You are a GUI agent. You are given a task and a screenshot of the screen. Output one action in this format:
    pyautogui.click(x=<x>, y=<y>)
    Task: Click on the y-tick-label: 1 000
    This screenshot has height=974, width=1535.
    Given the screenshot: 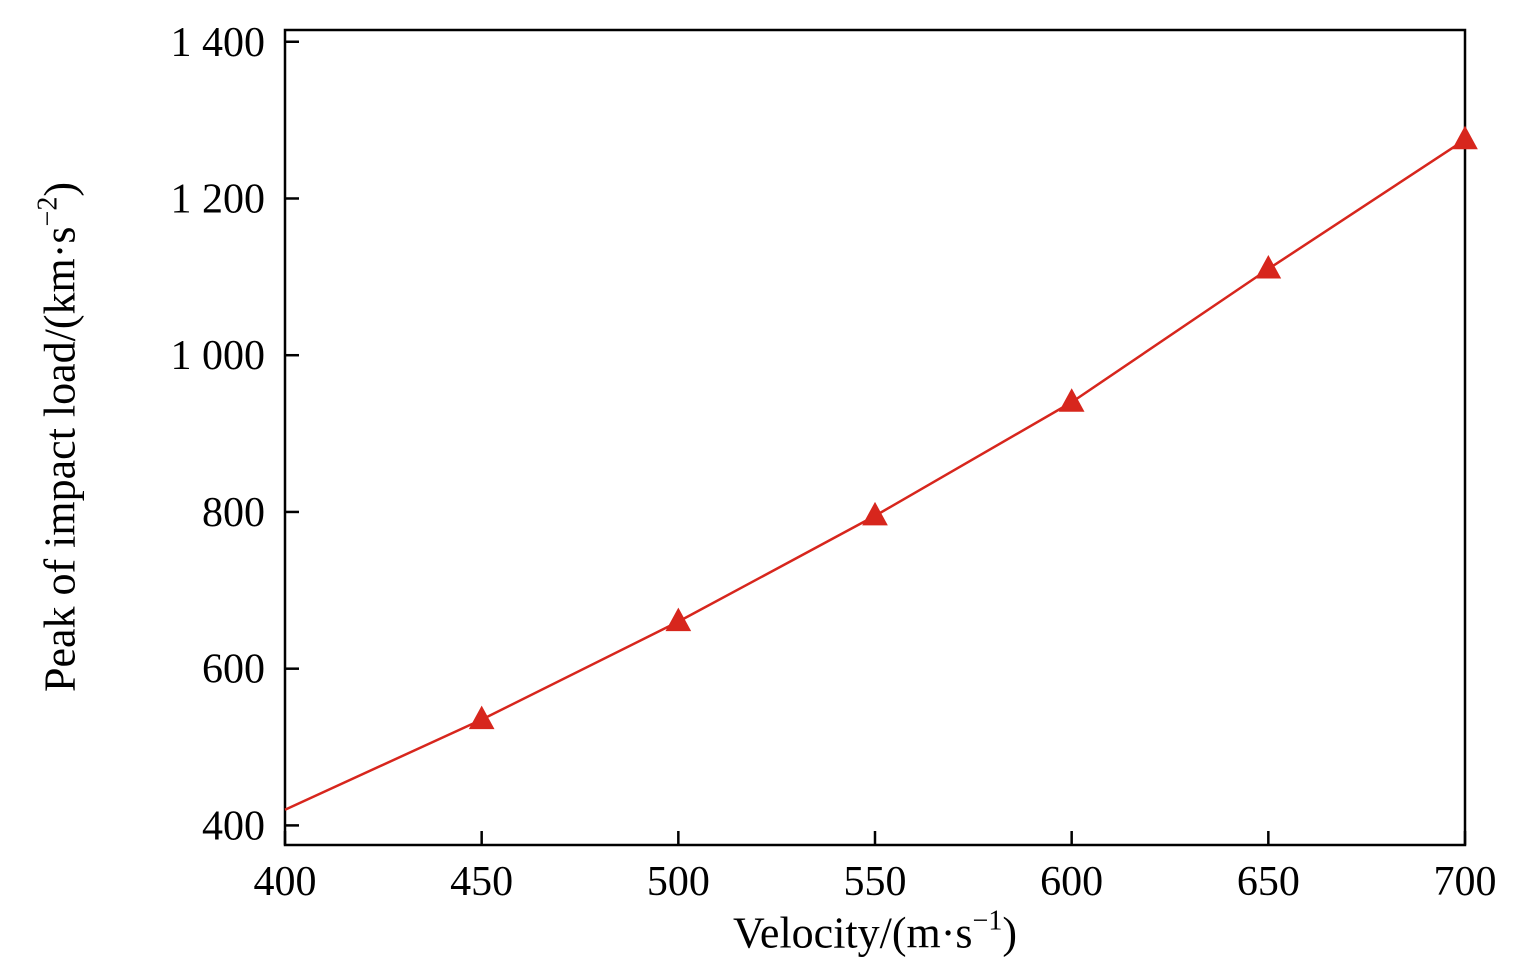 What is the action you would take?
    pyautogui.click(x=218, y=356)
    